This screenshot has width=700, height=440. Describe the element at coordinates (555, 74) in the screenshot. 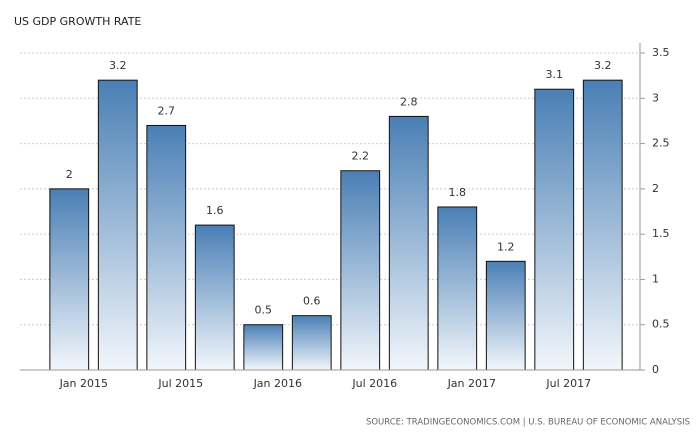

I see `data-label: 3.1` at that location.